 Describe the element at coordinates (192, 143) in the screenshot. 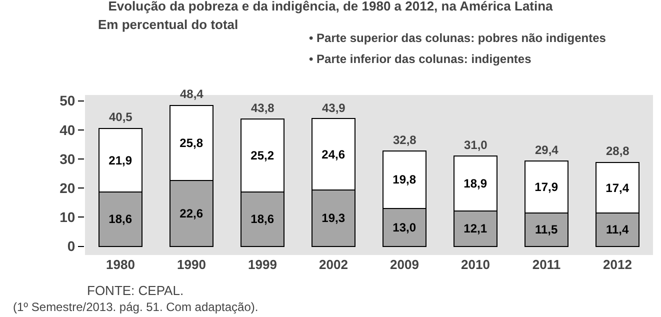

I see `data-label: 25,8` at that location.